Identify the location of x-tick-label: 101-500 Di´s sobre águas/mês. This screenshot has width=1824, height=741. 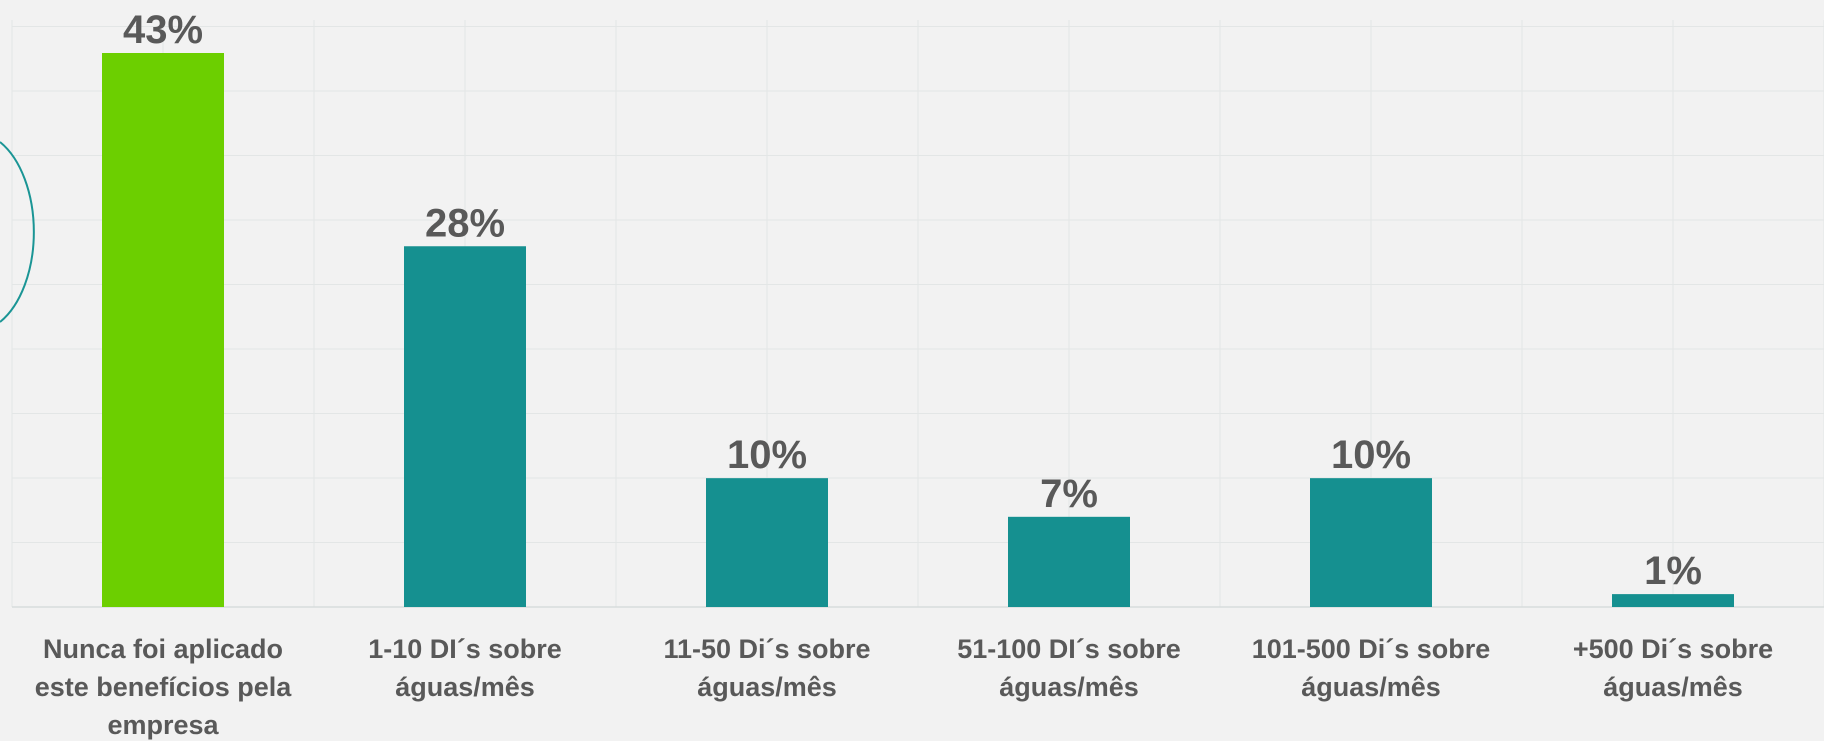
(1371, 668).